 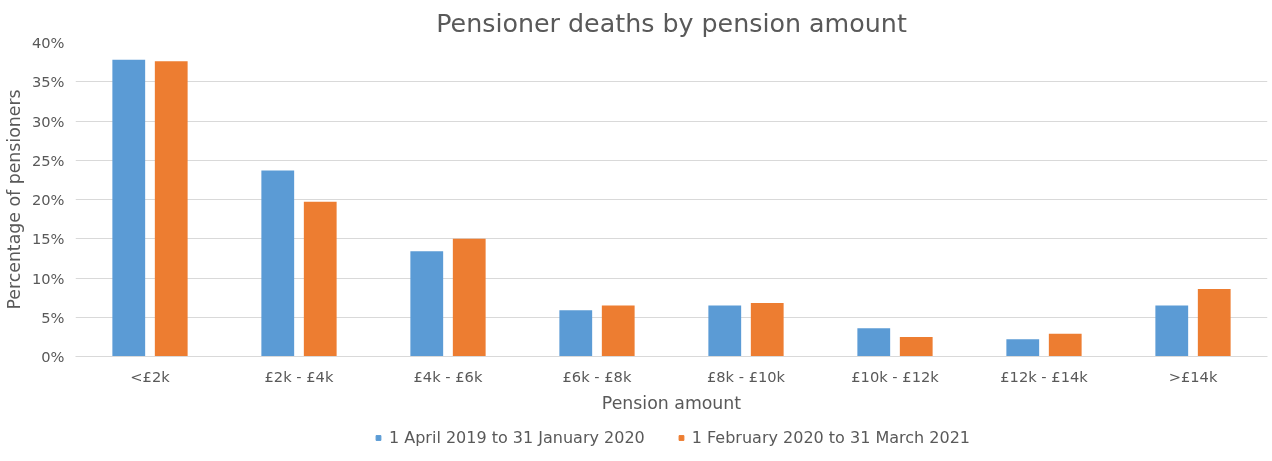 I want to click on y-tick-label: 35%, so click(x=48, y=82).